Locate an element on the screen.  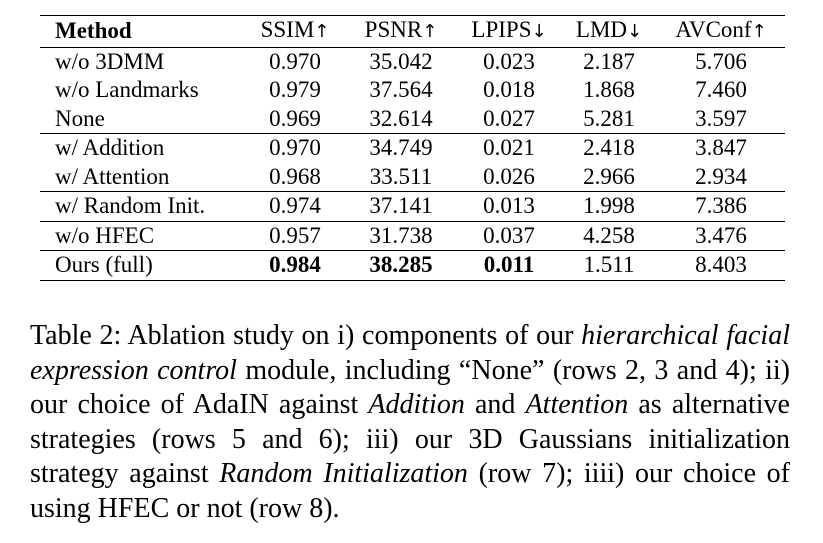
method-cell: w/o HFEC is located at coordinates (142, 235).